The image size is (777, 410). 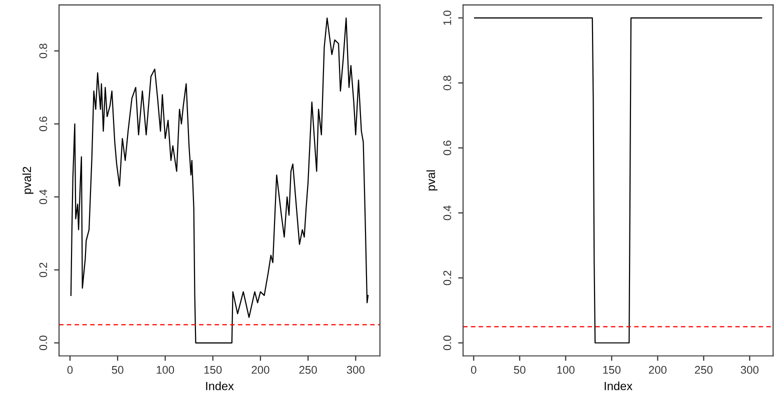 What do you see at coordinates (28, 180) in the screenshot?
I see `y-axis-title: pval2` at bounding box center [28, 180].